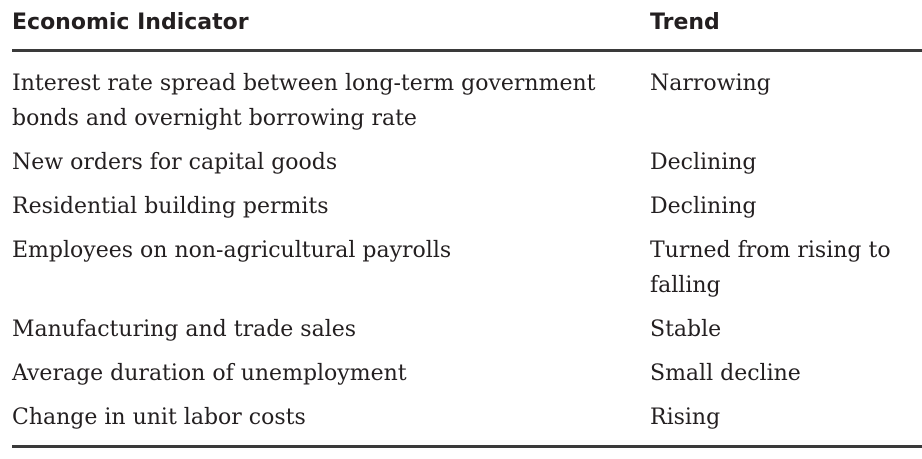 The width and height of the screenshot is (922, 459). What do you see at coordinates (209, 373) in the screenshot?
I see `indicator-cell: Average duration of unemployment` at bounding box center [209, 373].